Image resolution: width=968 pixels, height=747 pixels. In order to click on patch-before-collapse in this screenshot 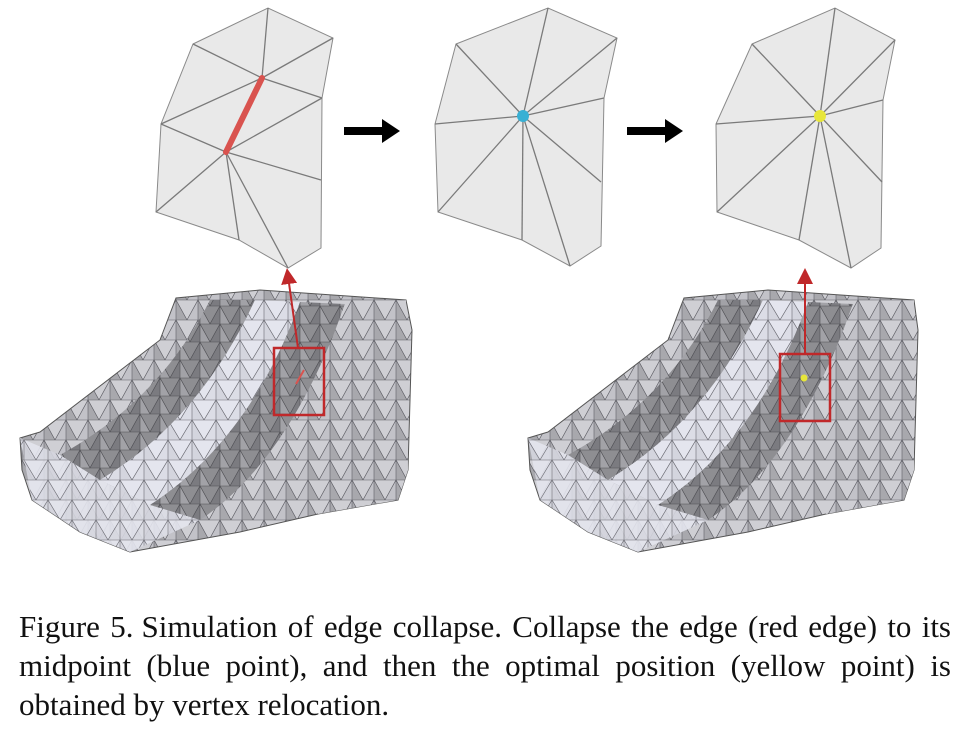, I will do `click(244, 138)`.